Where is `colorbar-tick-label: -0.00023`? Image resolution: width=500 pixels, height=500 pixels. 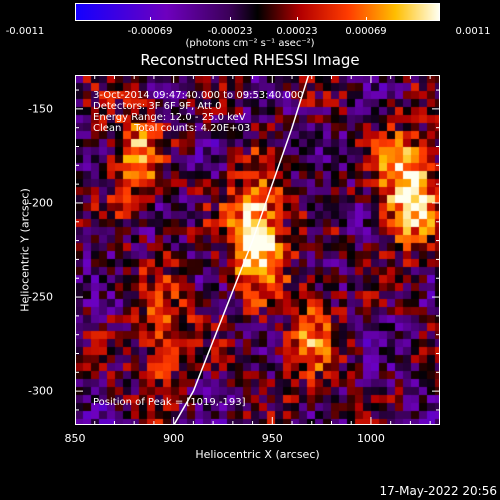 colorbar-tick-label: -0.00023 is located at coordinates (230, 31).